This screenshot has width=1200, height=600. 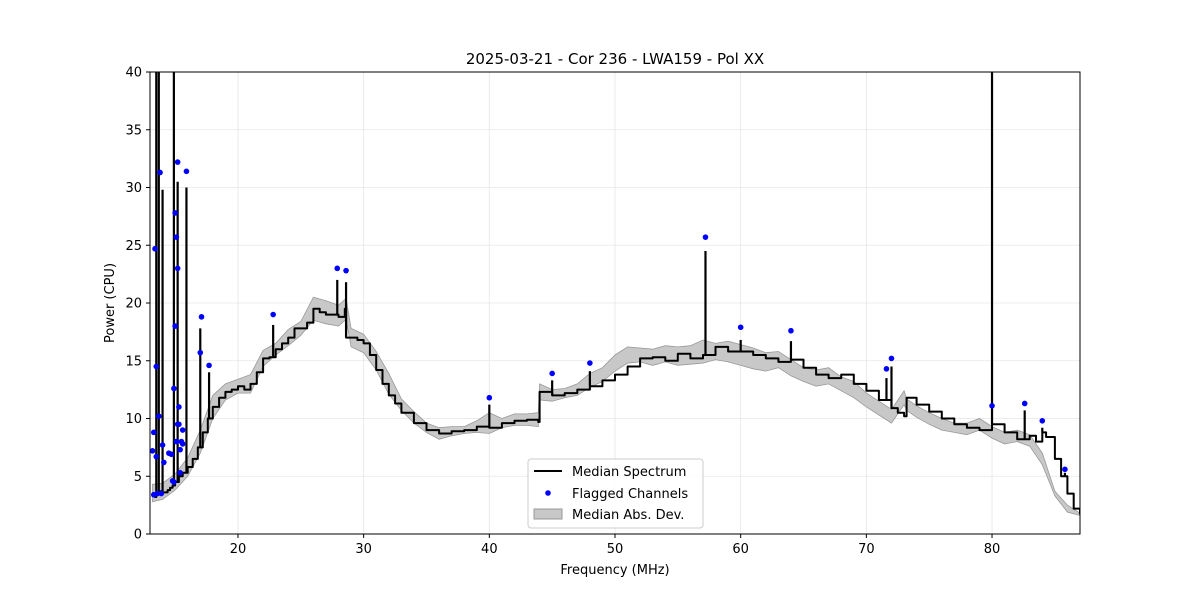 I want to click on y-tick-label: 20, so click(x=133, y=304).